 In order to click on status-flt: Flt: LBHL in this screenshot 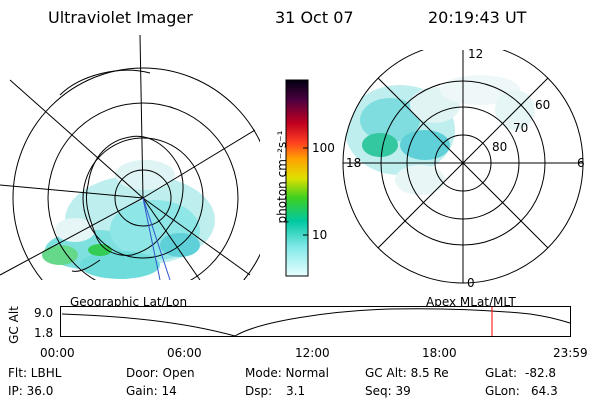, I will do `click(35, 373)`.